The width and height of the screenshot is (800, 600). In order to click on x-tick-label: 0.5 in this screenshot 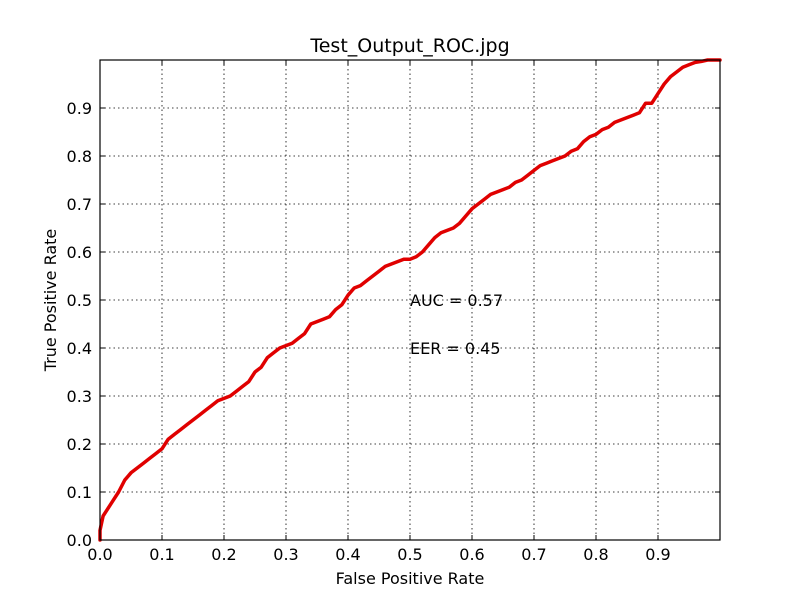, I will do `click(409, 554)`.